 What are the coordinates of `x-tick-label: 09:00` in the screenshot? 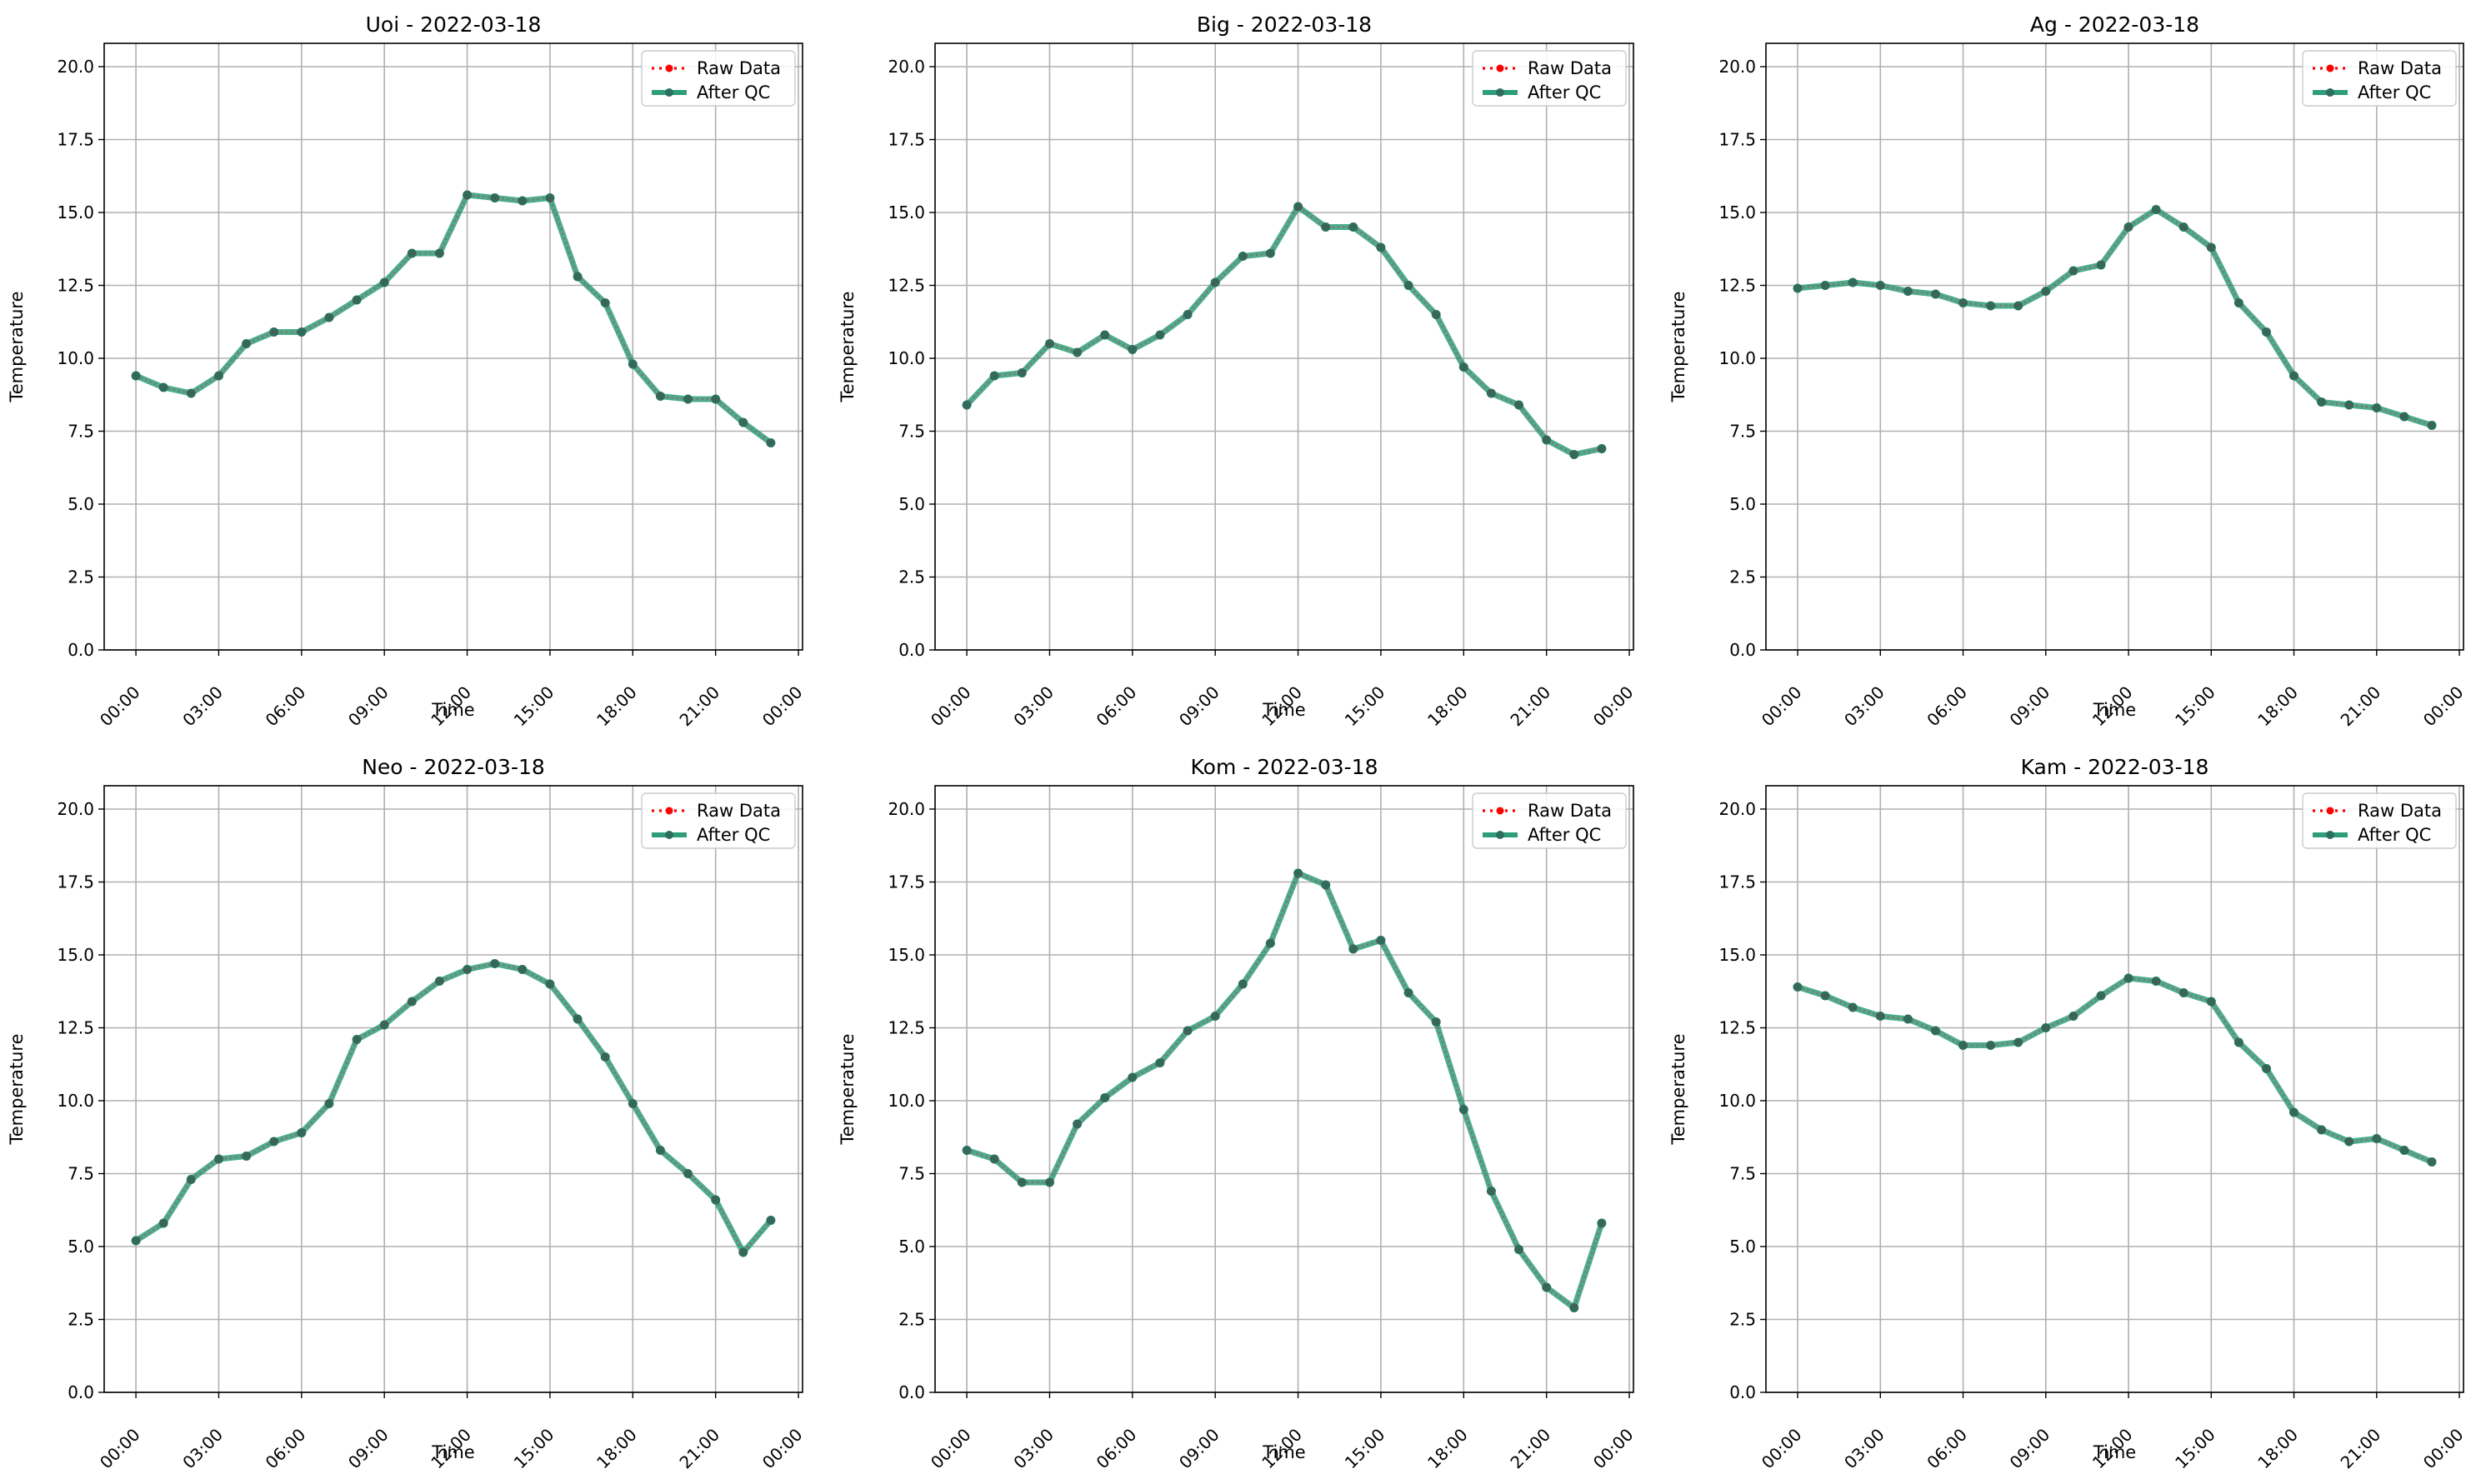 It's located at (2030, 706).